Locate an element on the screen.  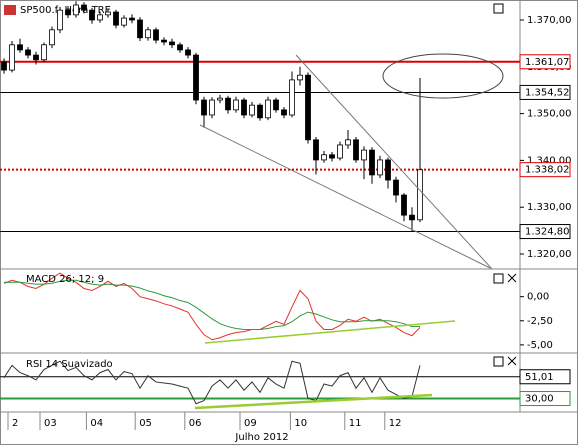
y-tick-label: 1.320,00 is located at coordinates (549, 254).